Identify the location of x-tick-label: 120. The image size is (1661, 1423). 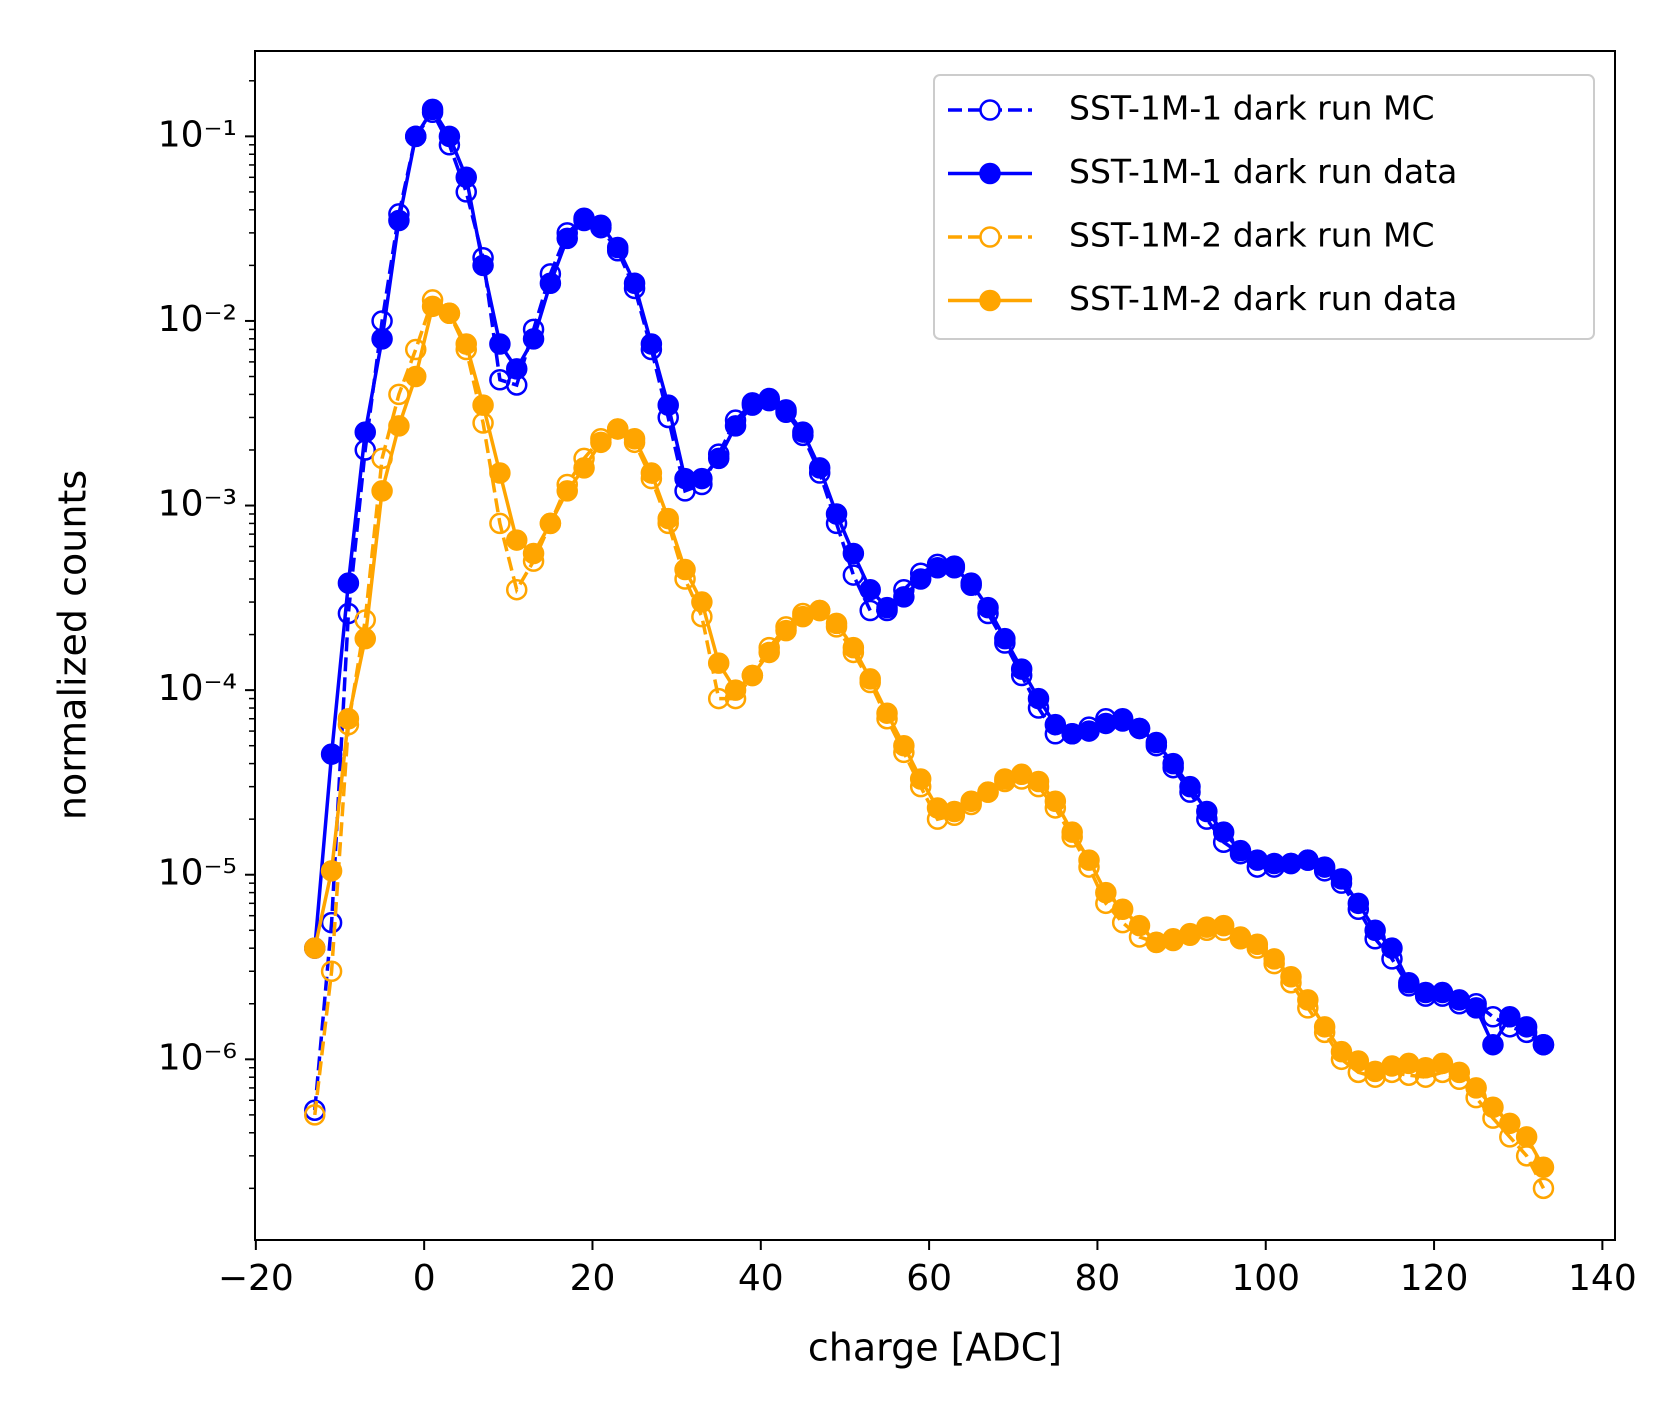
(1434, 1278).